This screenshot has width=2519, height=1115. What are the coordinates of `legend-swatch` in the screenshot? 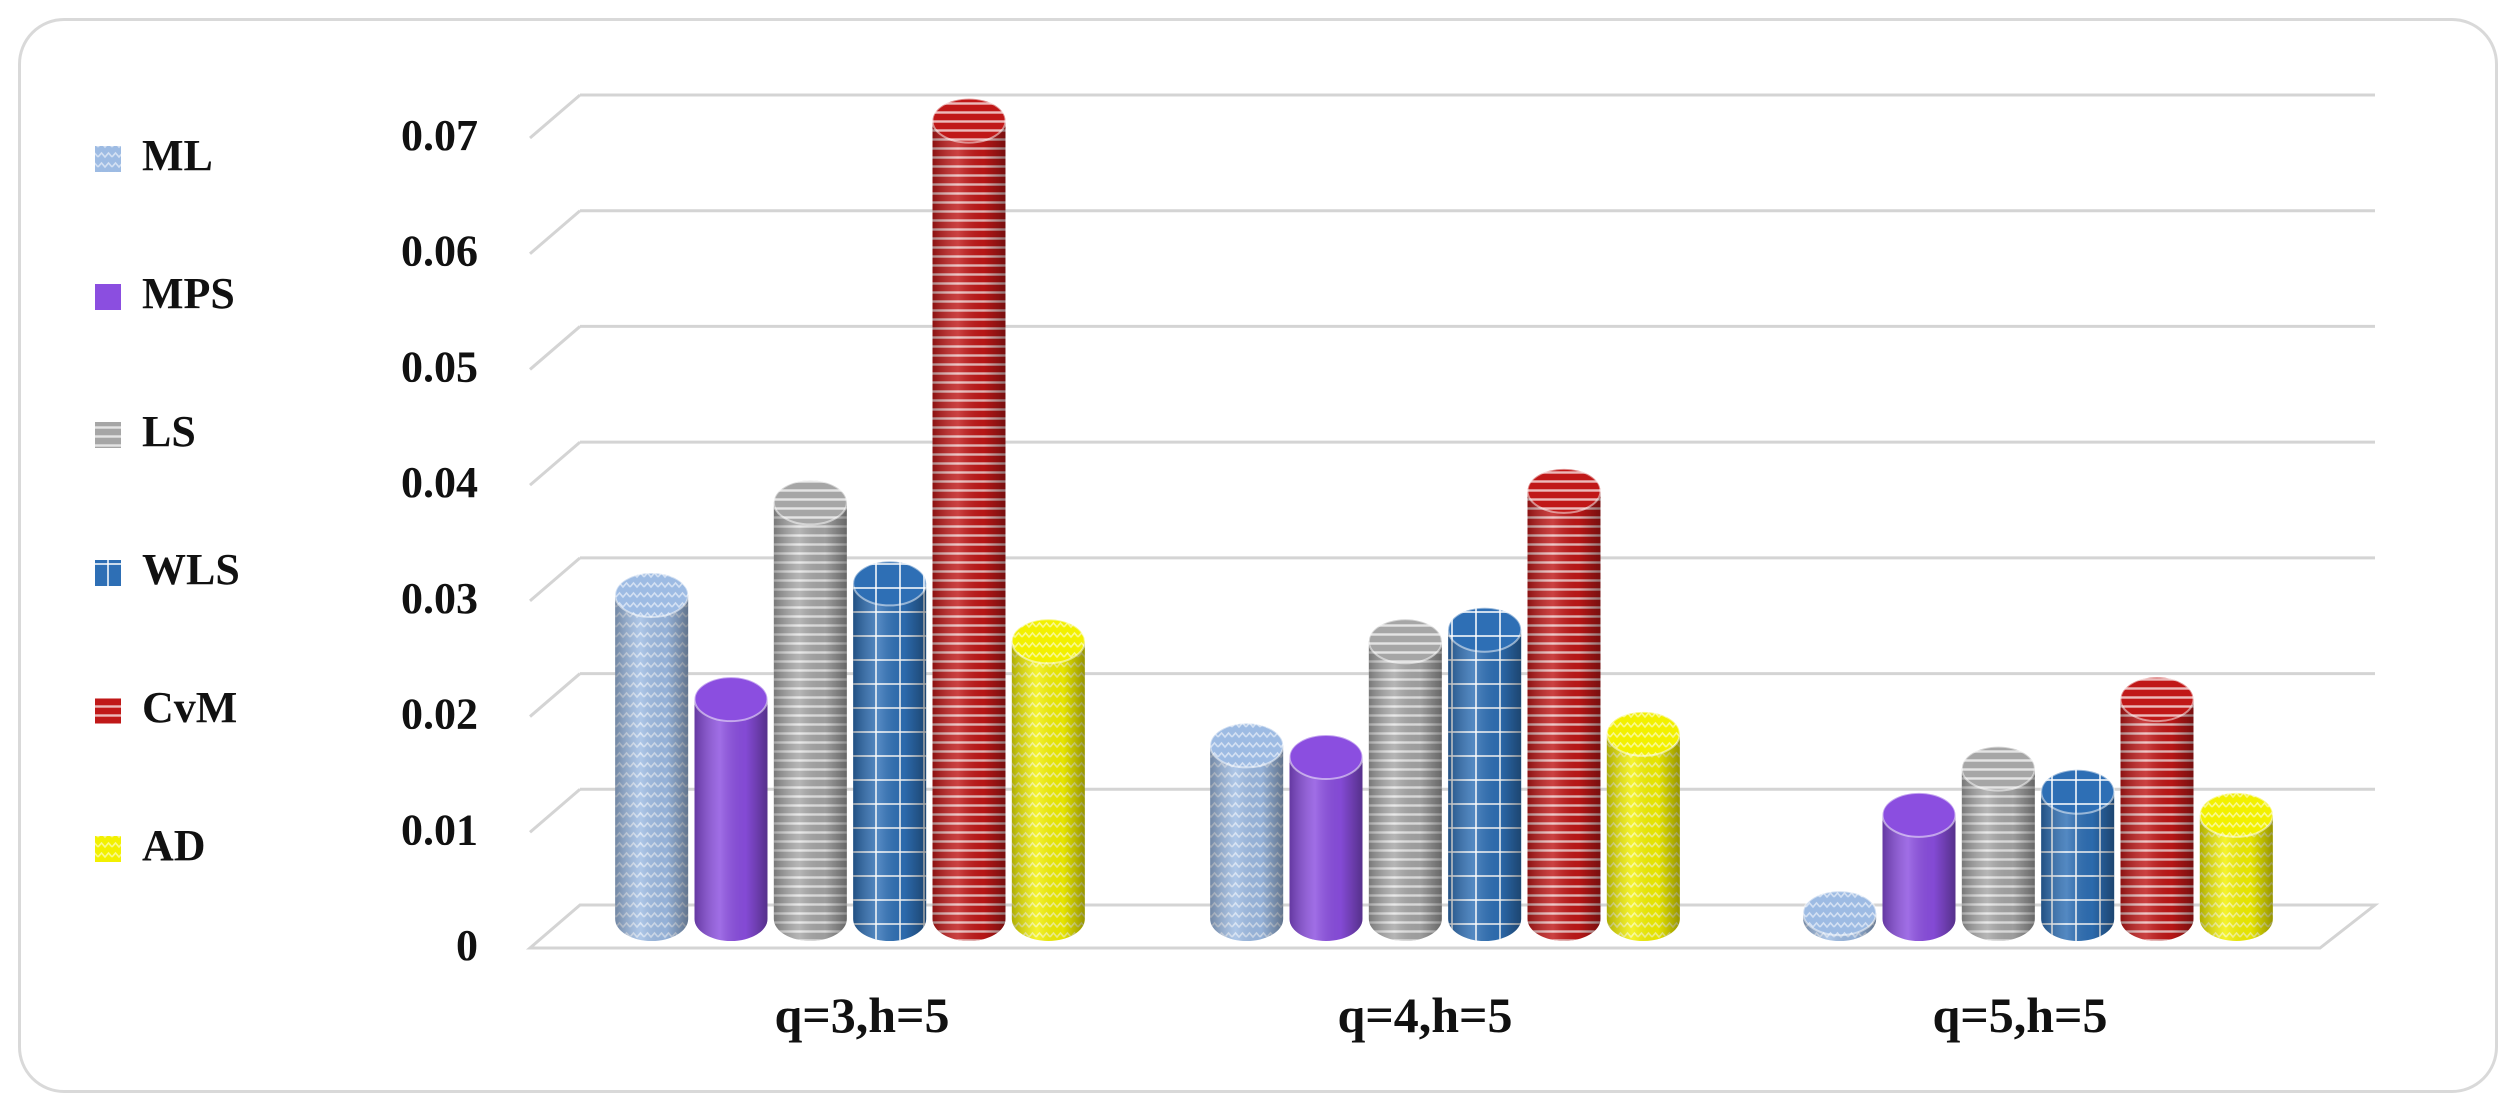 It's located at (108, 297).